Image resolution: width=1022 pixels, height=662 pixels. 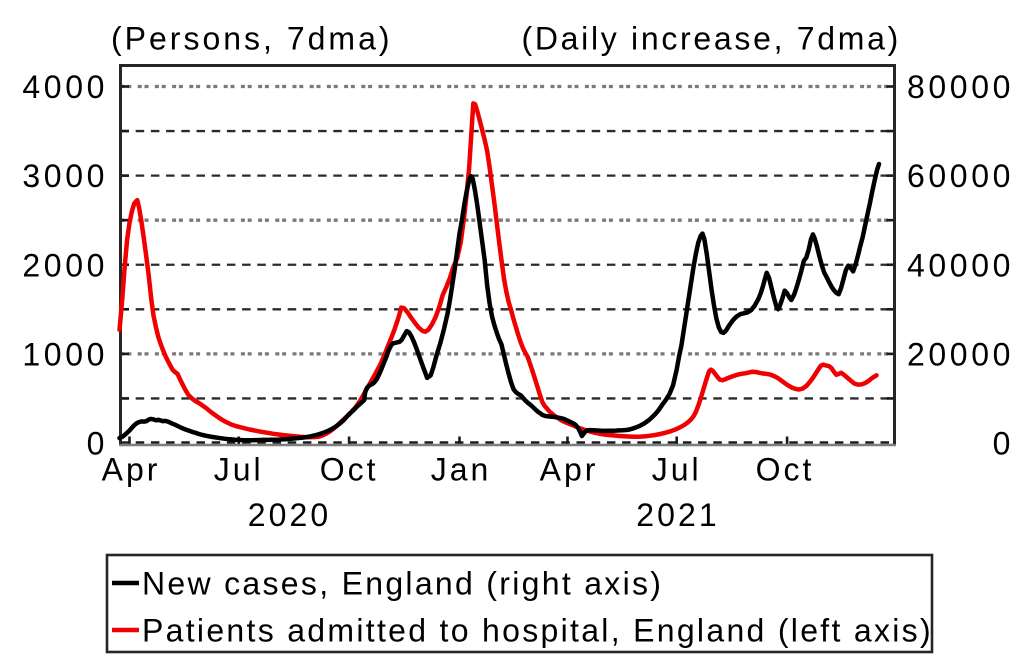 I want to click on svg-text: 1000, so click(x=65, y=355).